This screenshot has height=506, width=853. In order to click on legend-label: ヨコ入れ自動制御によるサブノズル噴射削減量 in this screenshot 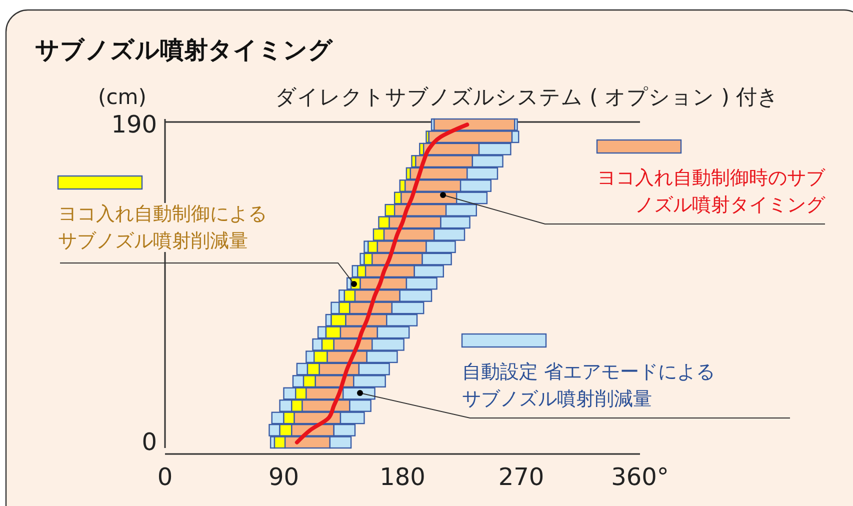, I will do `click(162, 227)`.